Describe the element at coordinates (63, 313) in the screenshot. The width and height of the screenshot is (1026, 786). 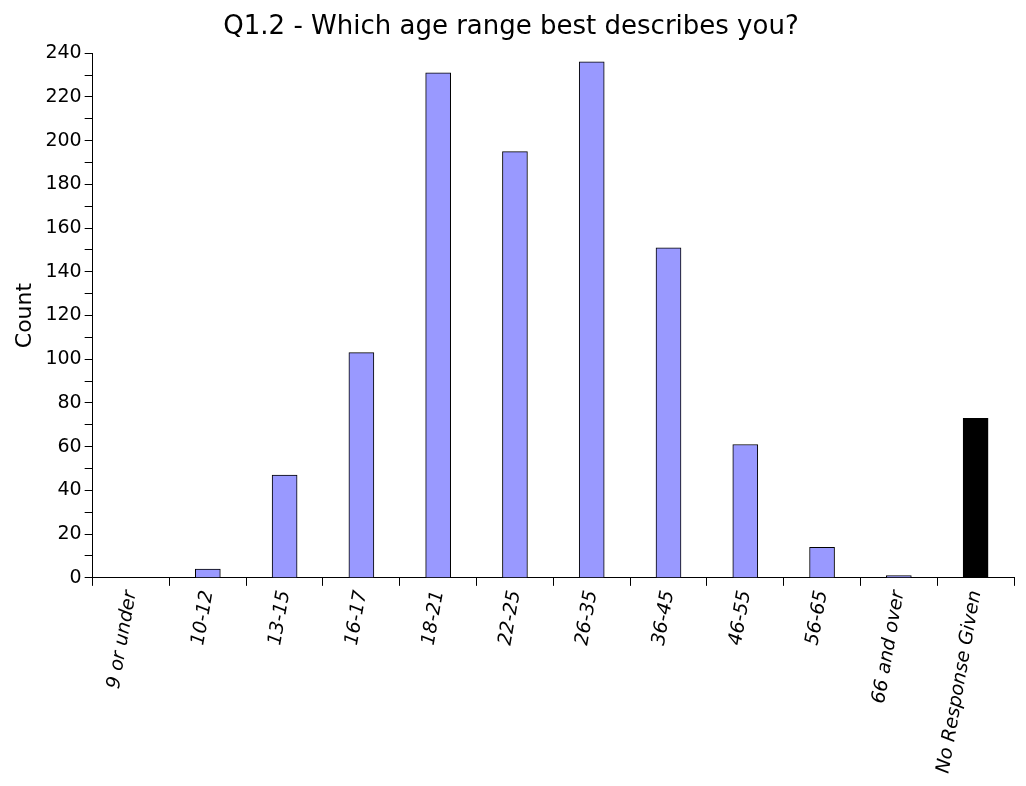
I see `y-tick-label: 120` at that location.